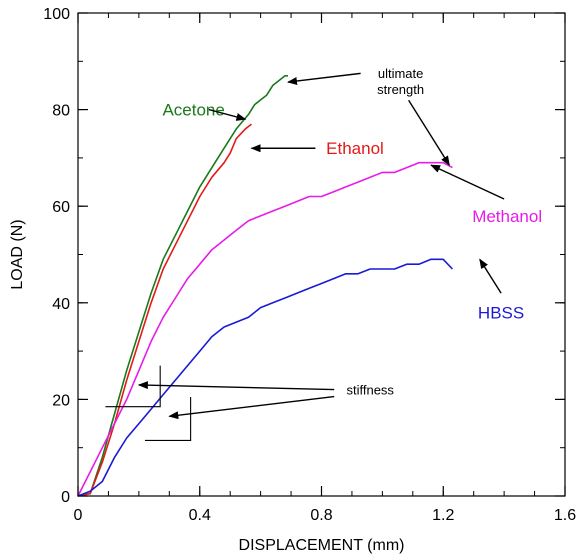  What do you see at coordinates (429, 132) in the screenshot?
I see `ultimate-strength-arrow-methanol` at bounding box center [429, 132].